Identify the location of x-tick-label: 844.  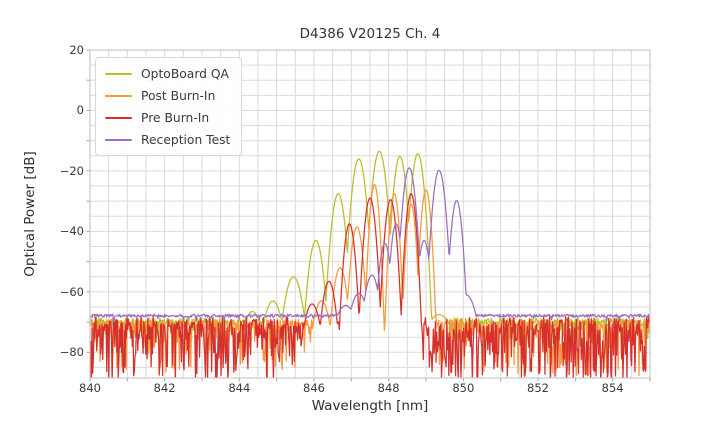
(239, 388).